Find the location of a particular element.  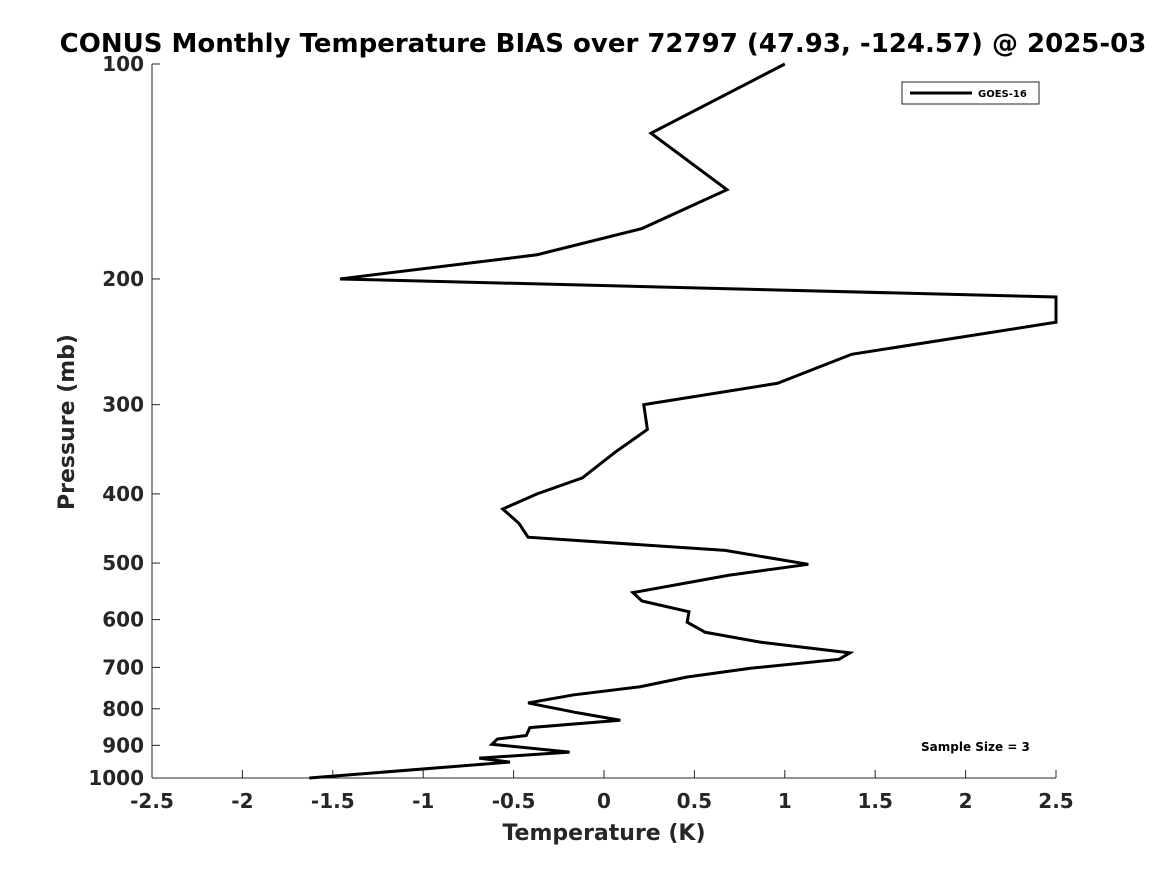

x-tick-label: -2.5 is located at coordinates (152, 801).